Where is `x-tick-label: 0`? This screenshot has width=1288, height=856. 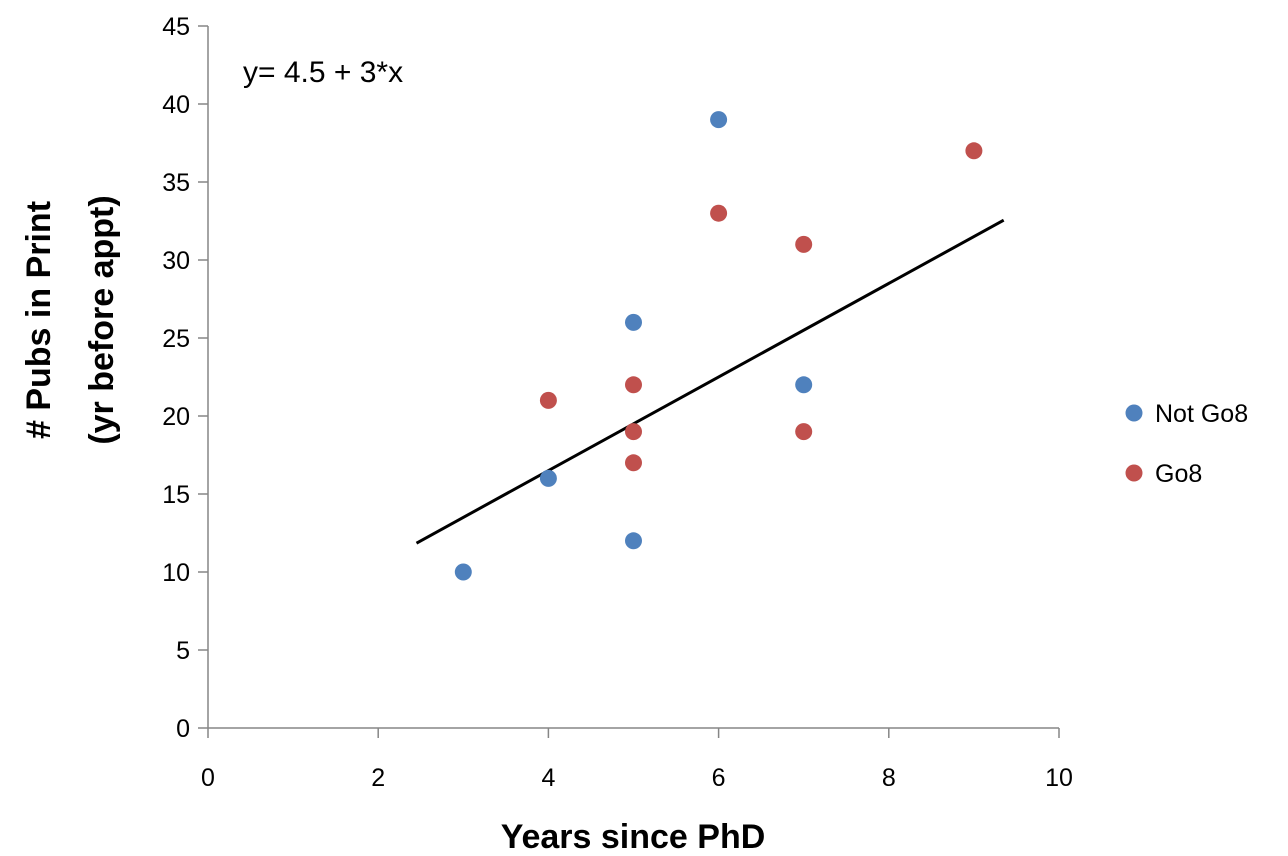
x-tick-label: 0 is located at coordinates (208, 778).